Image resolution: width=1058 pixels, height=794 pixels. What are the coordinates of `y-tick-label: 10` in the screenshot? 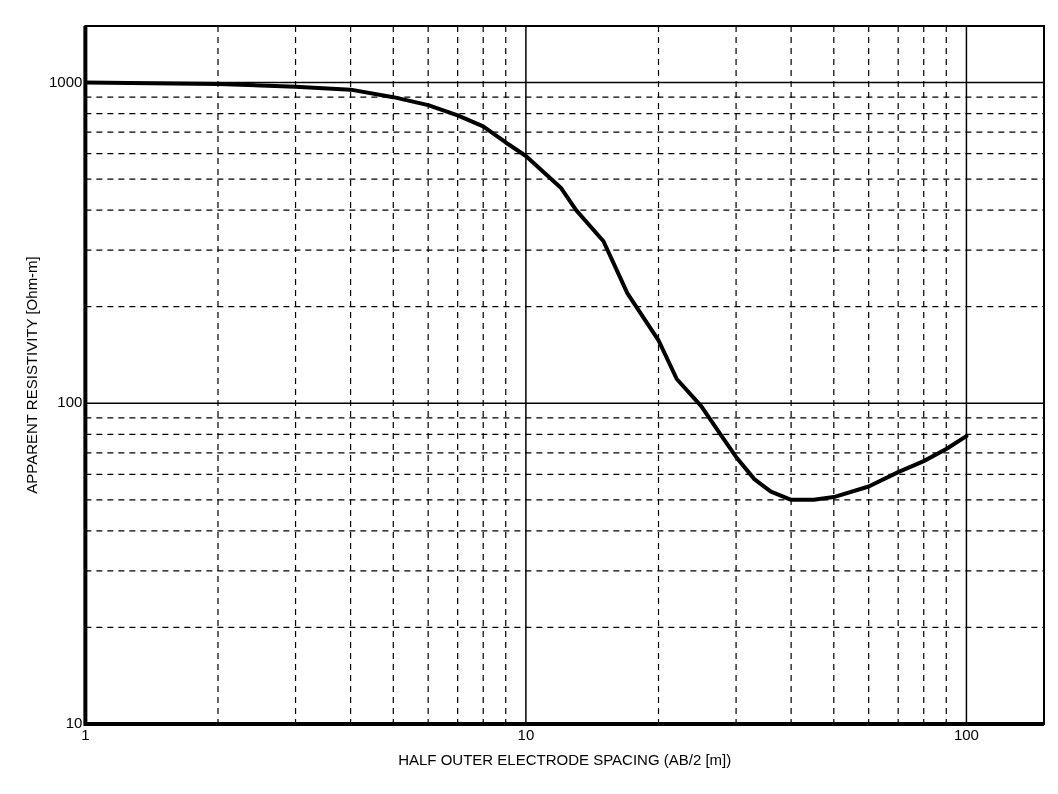 It's located at (74, 723).